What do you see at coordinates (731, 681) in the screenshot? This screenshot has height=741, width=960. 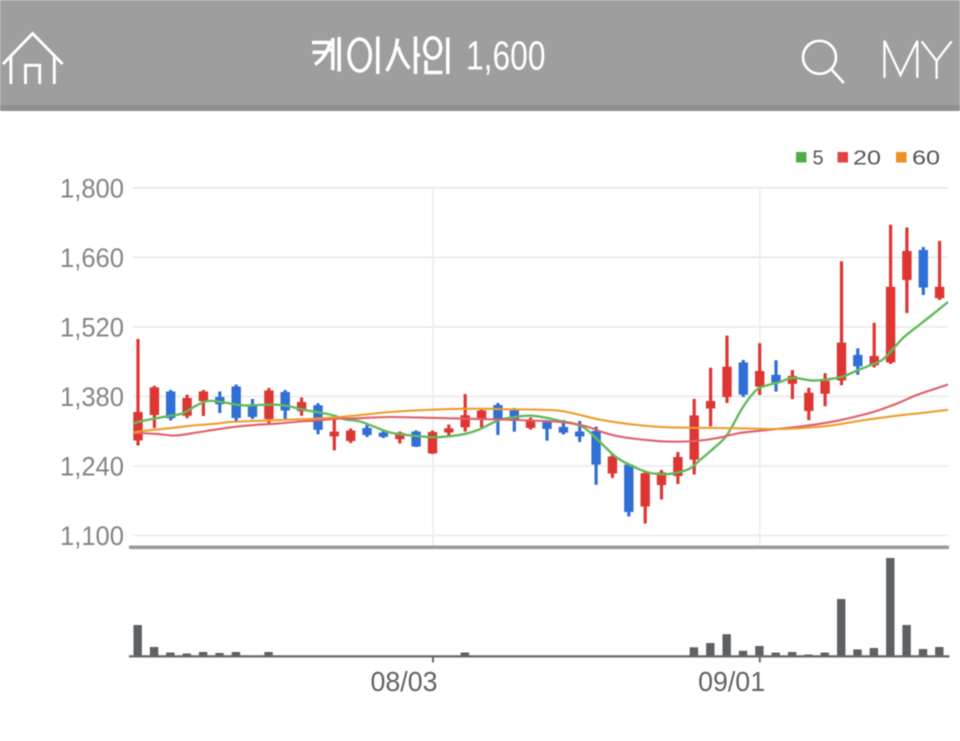 I see `svg-text: 09/01` at bounding box center [731, 681].